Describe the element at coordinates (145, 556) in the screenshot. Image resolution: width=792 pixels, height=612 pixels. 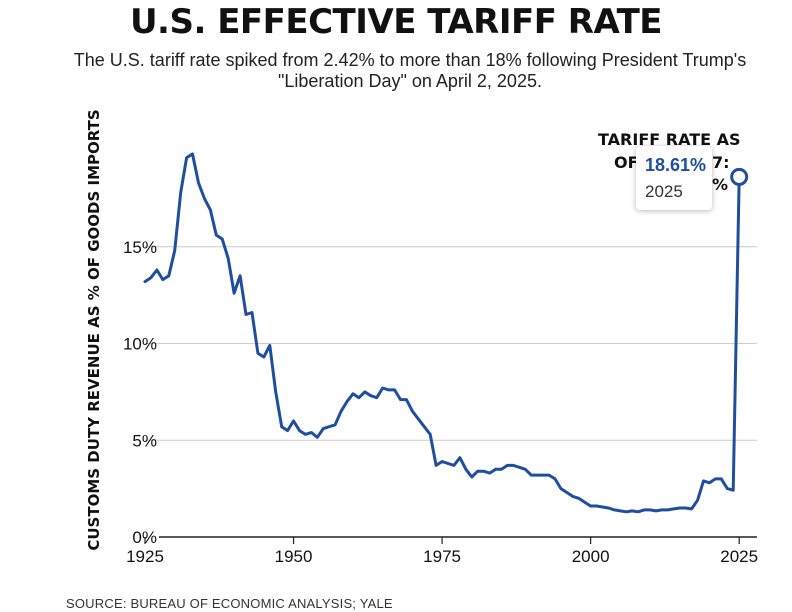
I see `x-tick-label-1925: 1925` at that location.